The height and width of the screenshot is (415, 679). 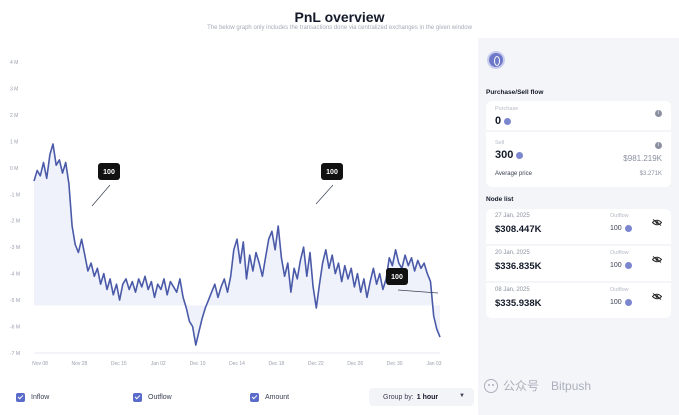 I want to click on x-tick-label: Dec 22, so click(x=316, y=364).